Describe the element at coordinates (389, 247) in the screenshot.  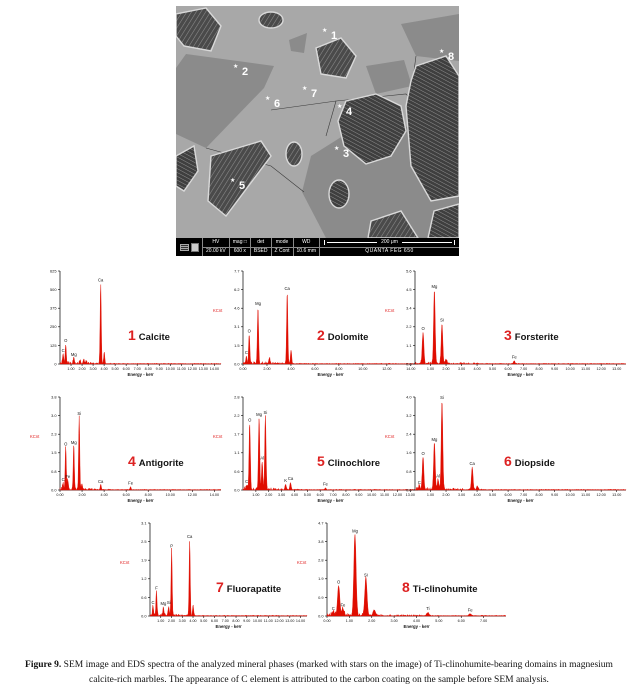
I see `sem-bar-scale-section: 200 μm QUANTA FEG 650` at that location.